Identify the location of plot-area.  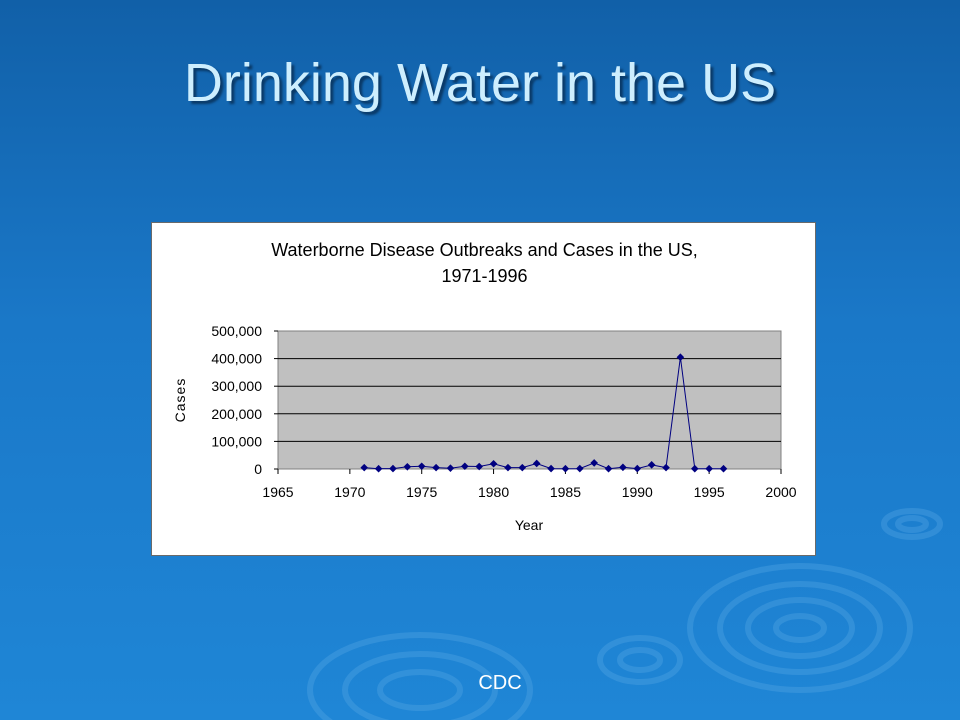
(529, 400).